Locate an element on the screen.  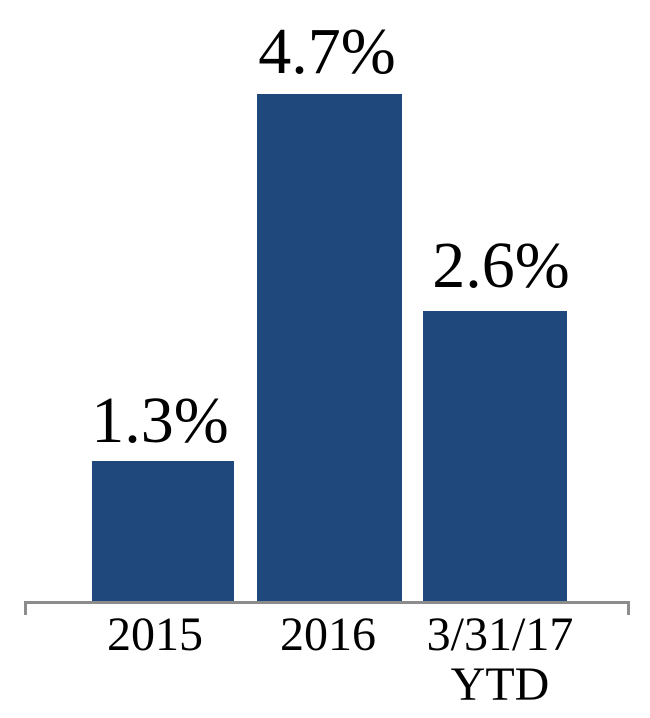
x-tick-2015: 2015 is located at coordinates (155, 635).